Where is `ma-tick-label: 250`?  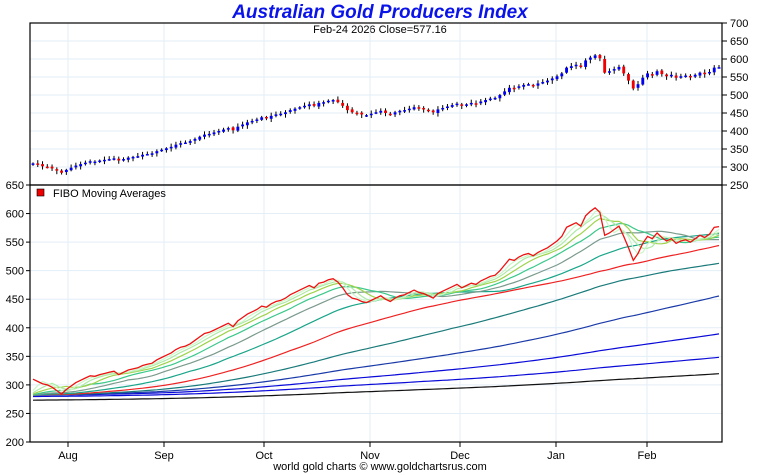
ma-tick-label: 250 is located at coordinates (15, 414).